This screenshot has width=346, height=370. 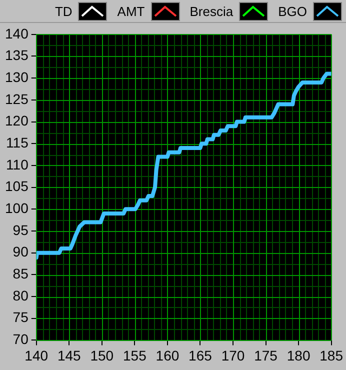 What do you see at coordinates (36, 355) in the screenshot?
I see `x-tick-label: 140` at bounding box center [36, 355].